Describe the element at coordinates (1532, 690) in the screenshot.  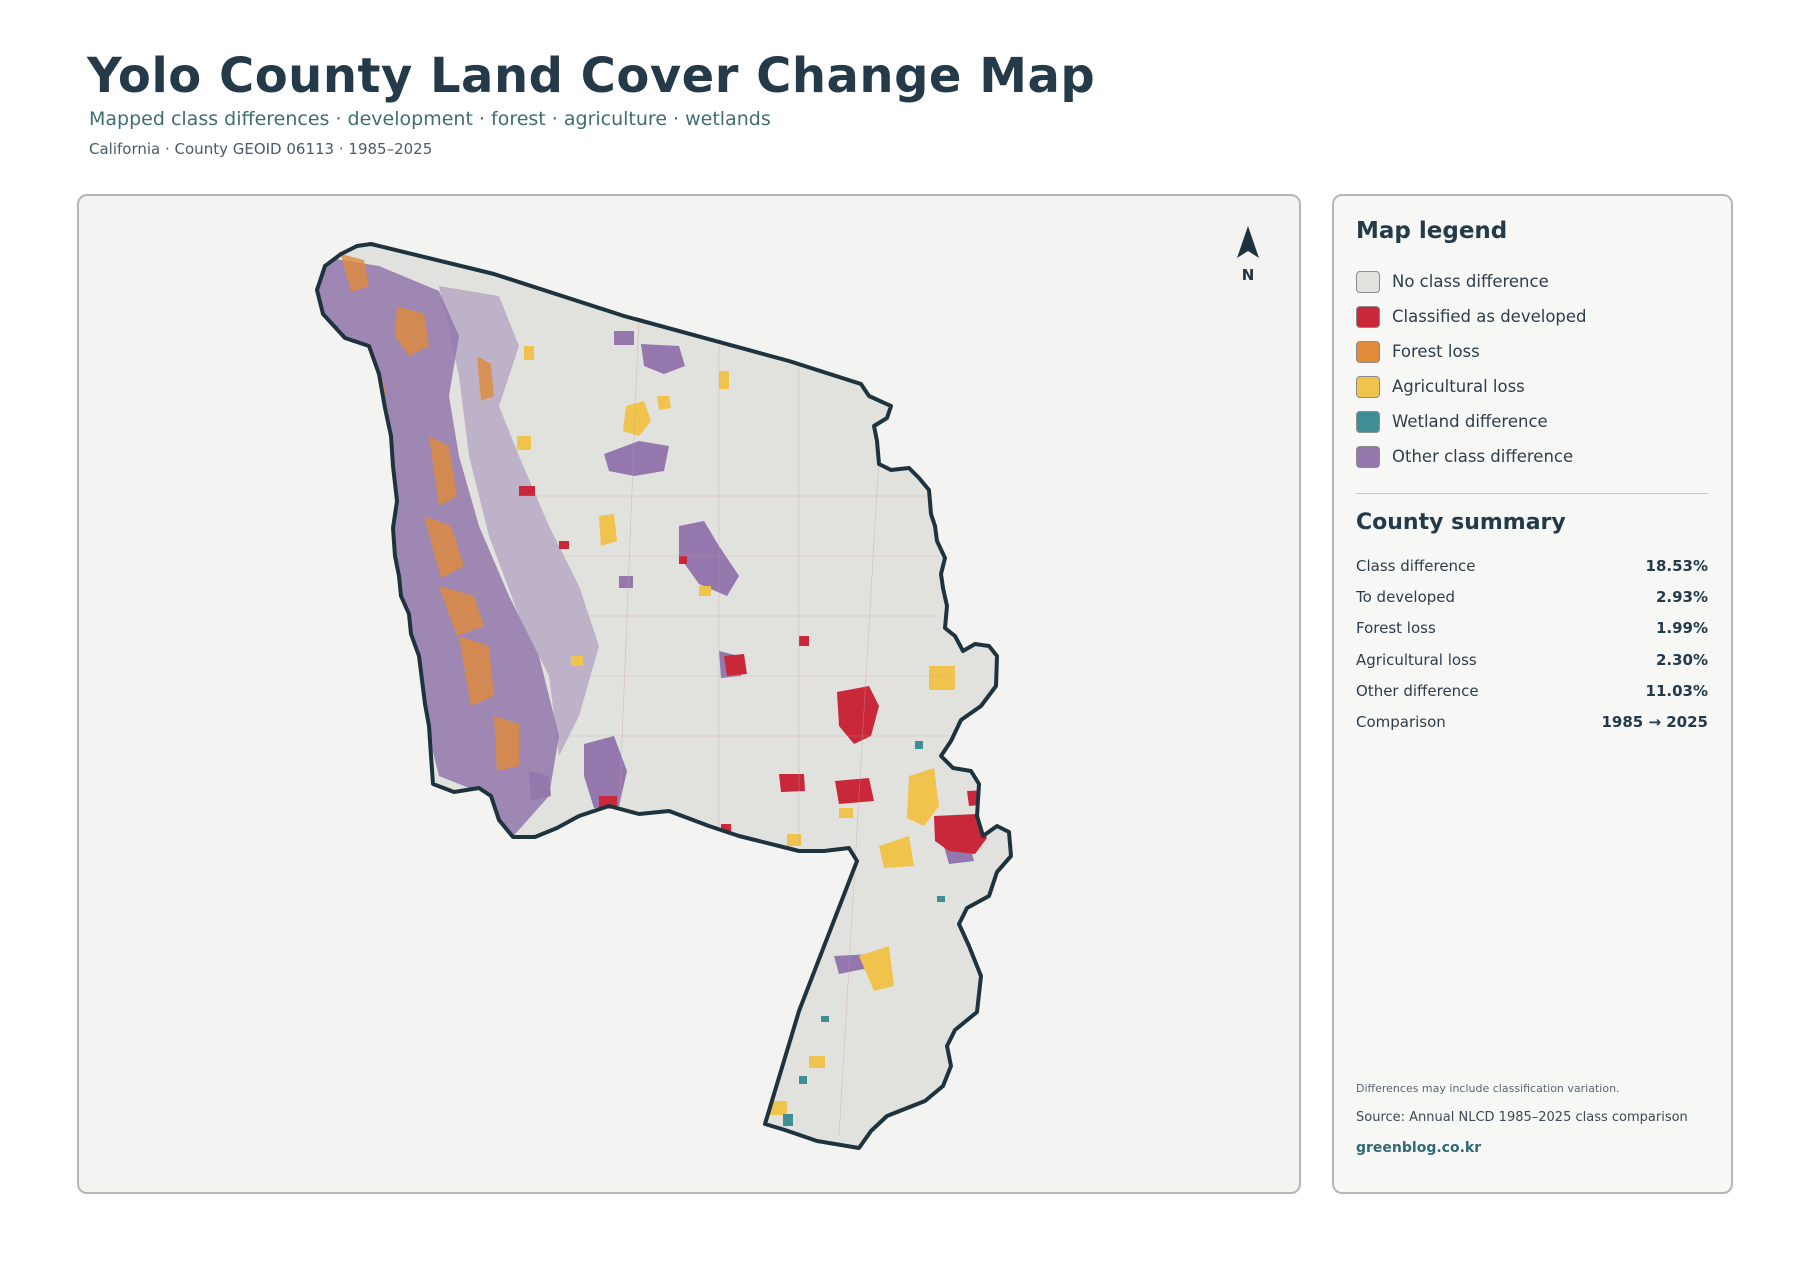
I see `summary-row-other-difference: Other difference 11.03%` at that location.